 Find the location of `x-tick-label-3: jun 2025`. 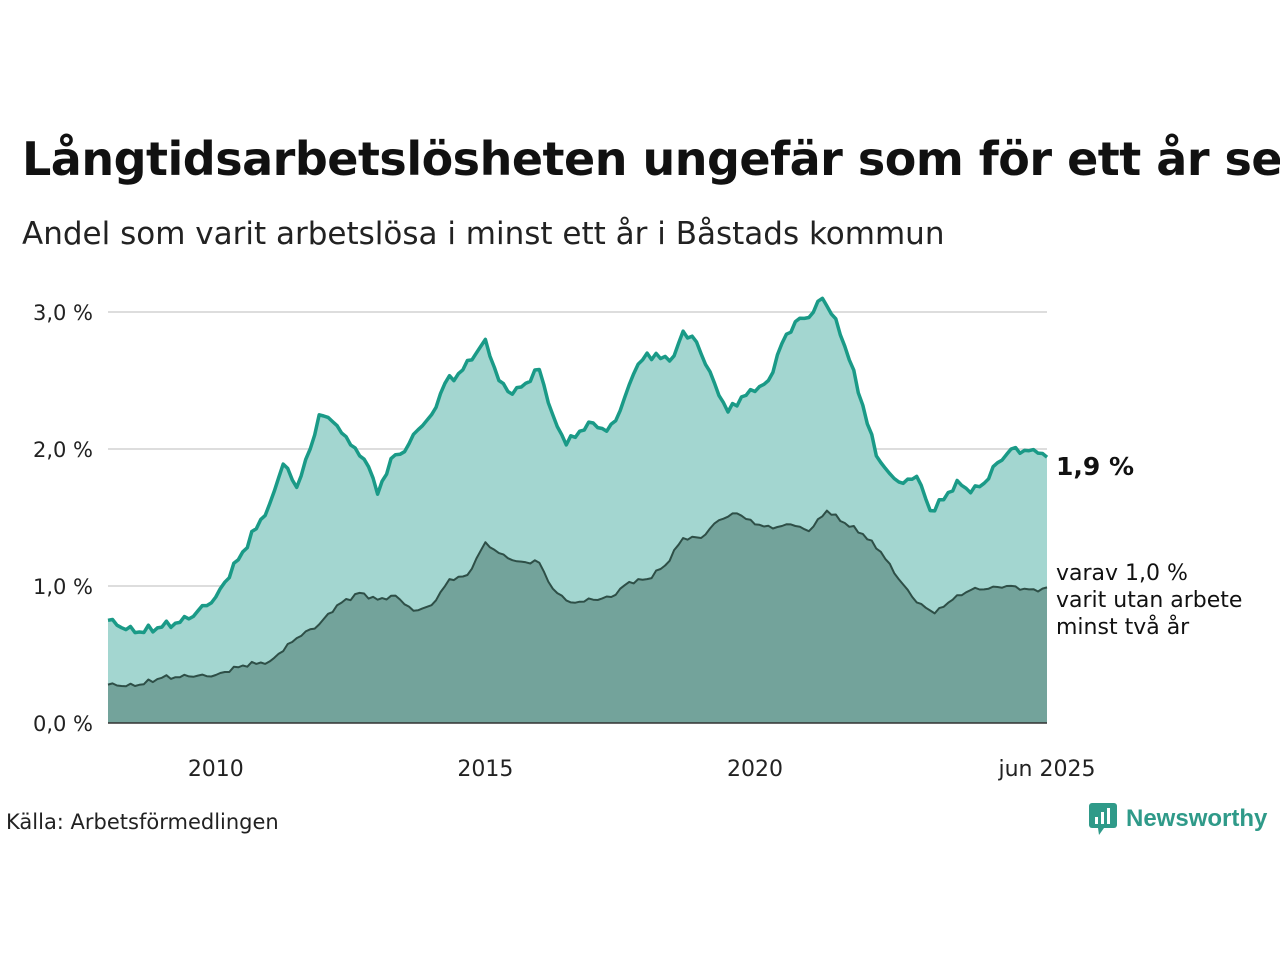

x-tick-label-3: jun 2025 is located at coordinates (1047, 769).